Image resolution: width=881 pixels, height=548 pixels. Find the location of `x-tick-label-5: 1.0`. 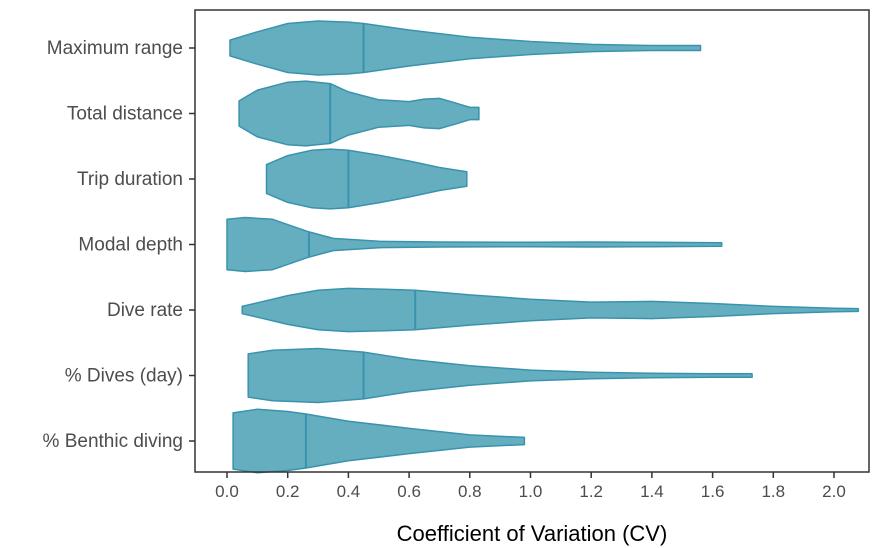

x-tick-label-5: 1.0 is located at coordinates (531, 491).